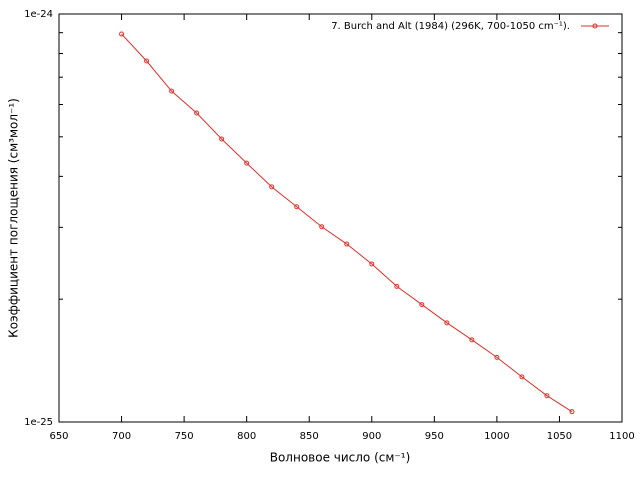 The image size is (640, 480). I want to click on legend-swatch, so click(595, 26).